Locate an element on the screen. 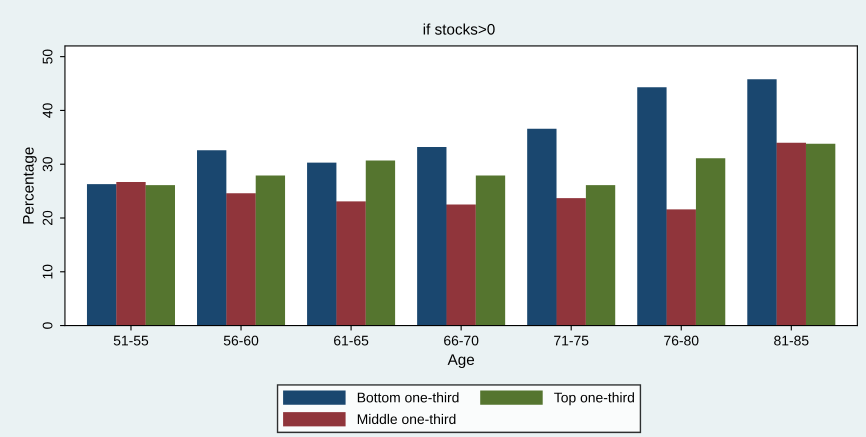 This screenshot has height=437, width=866. x-tick-label: 81-85 is located at coordinates (791, 341).